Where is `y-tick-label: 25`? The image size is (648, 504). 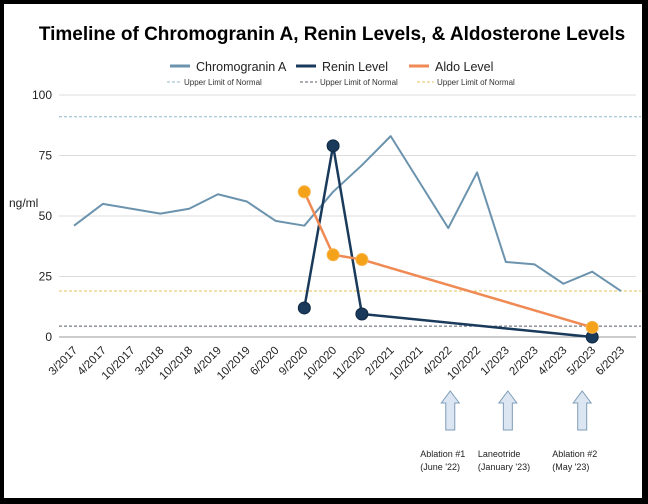 y-tick-label: 25 is located at coordinates (46, 277).